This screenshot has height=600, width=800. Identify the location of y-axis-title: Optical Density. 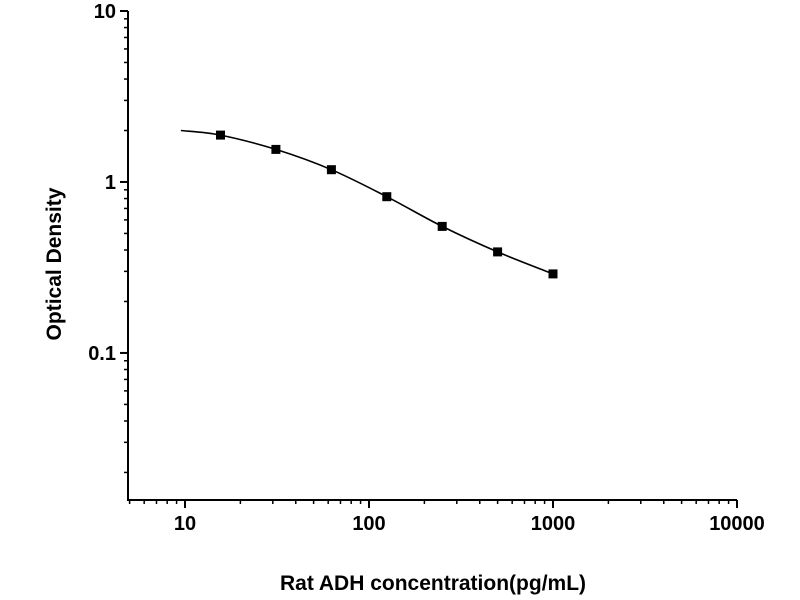
(54, 264).